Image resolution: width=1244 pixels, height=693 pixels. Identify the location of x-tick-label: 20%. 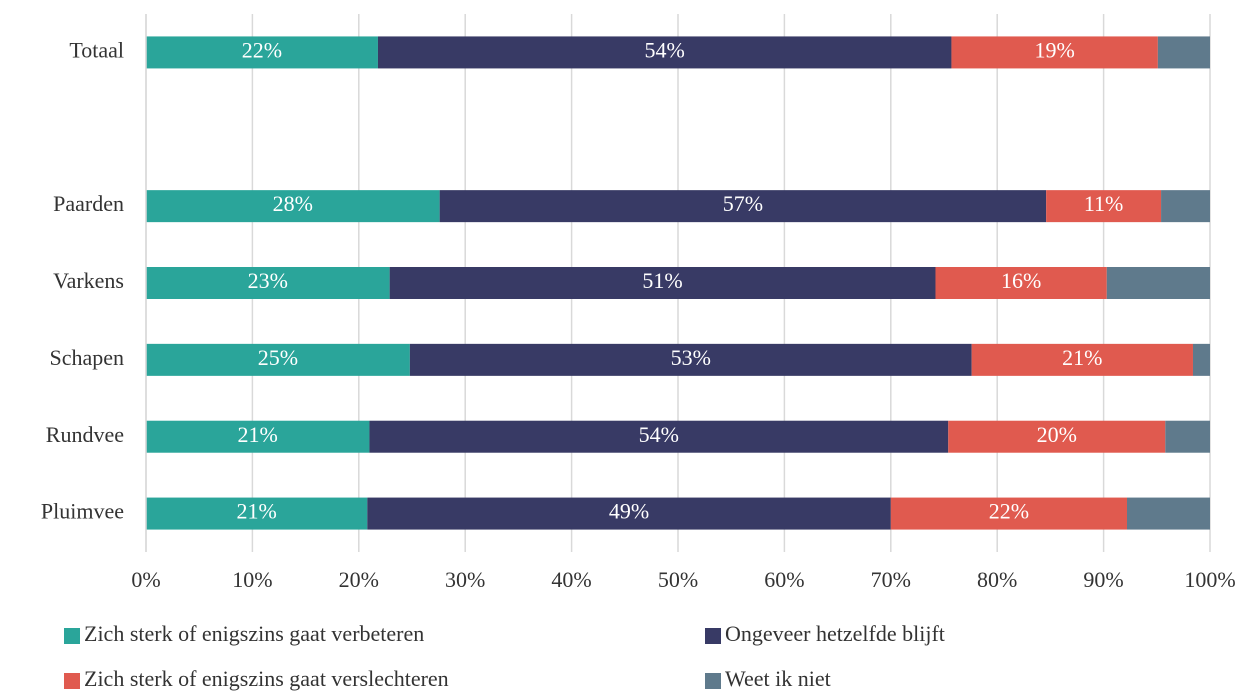
(359, 579).